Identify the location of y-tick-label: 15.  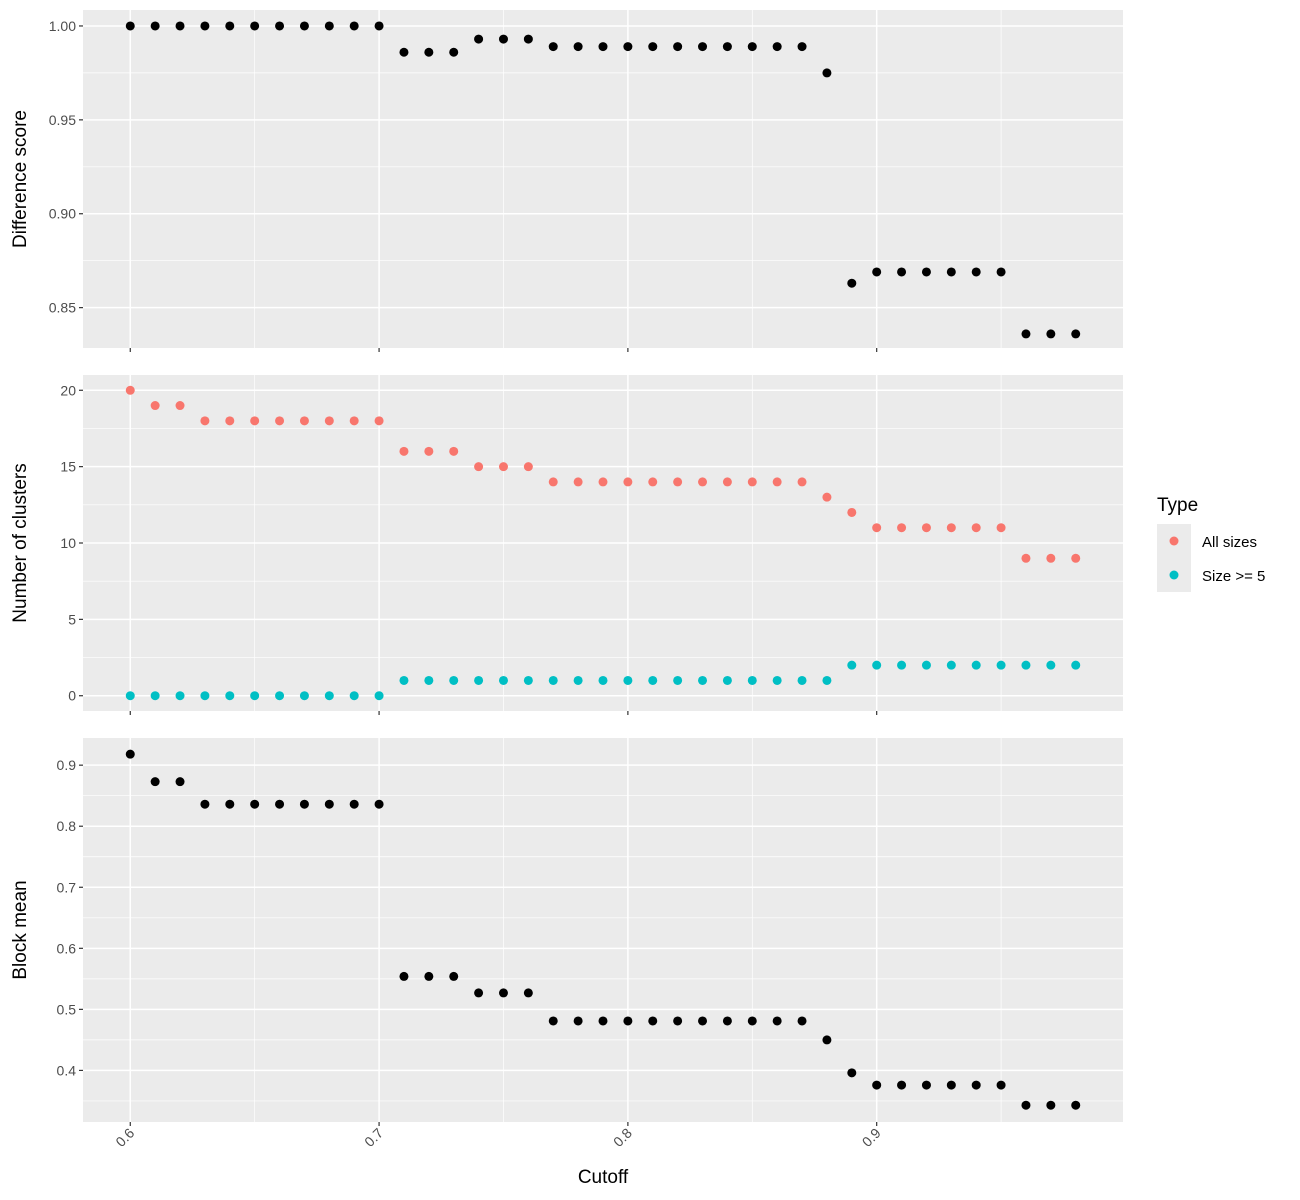
(68, 467).